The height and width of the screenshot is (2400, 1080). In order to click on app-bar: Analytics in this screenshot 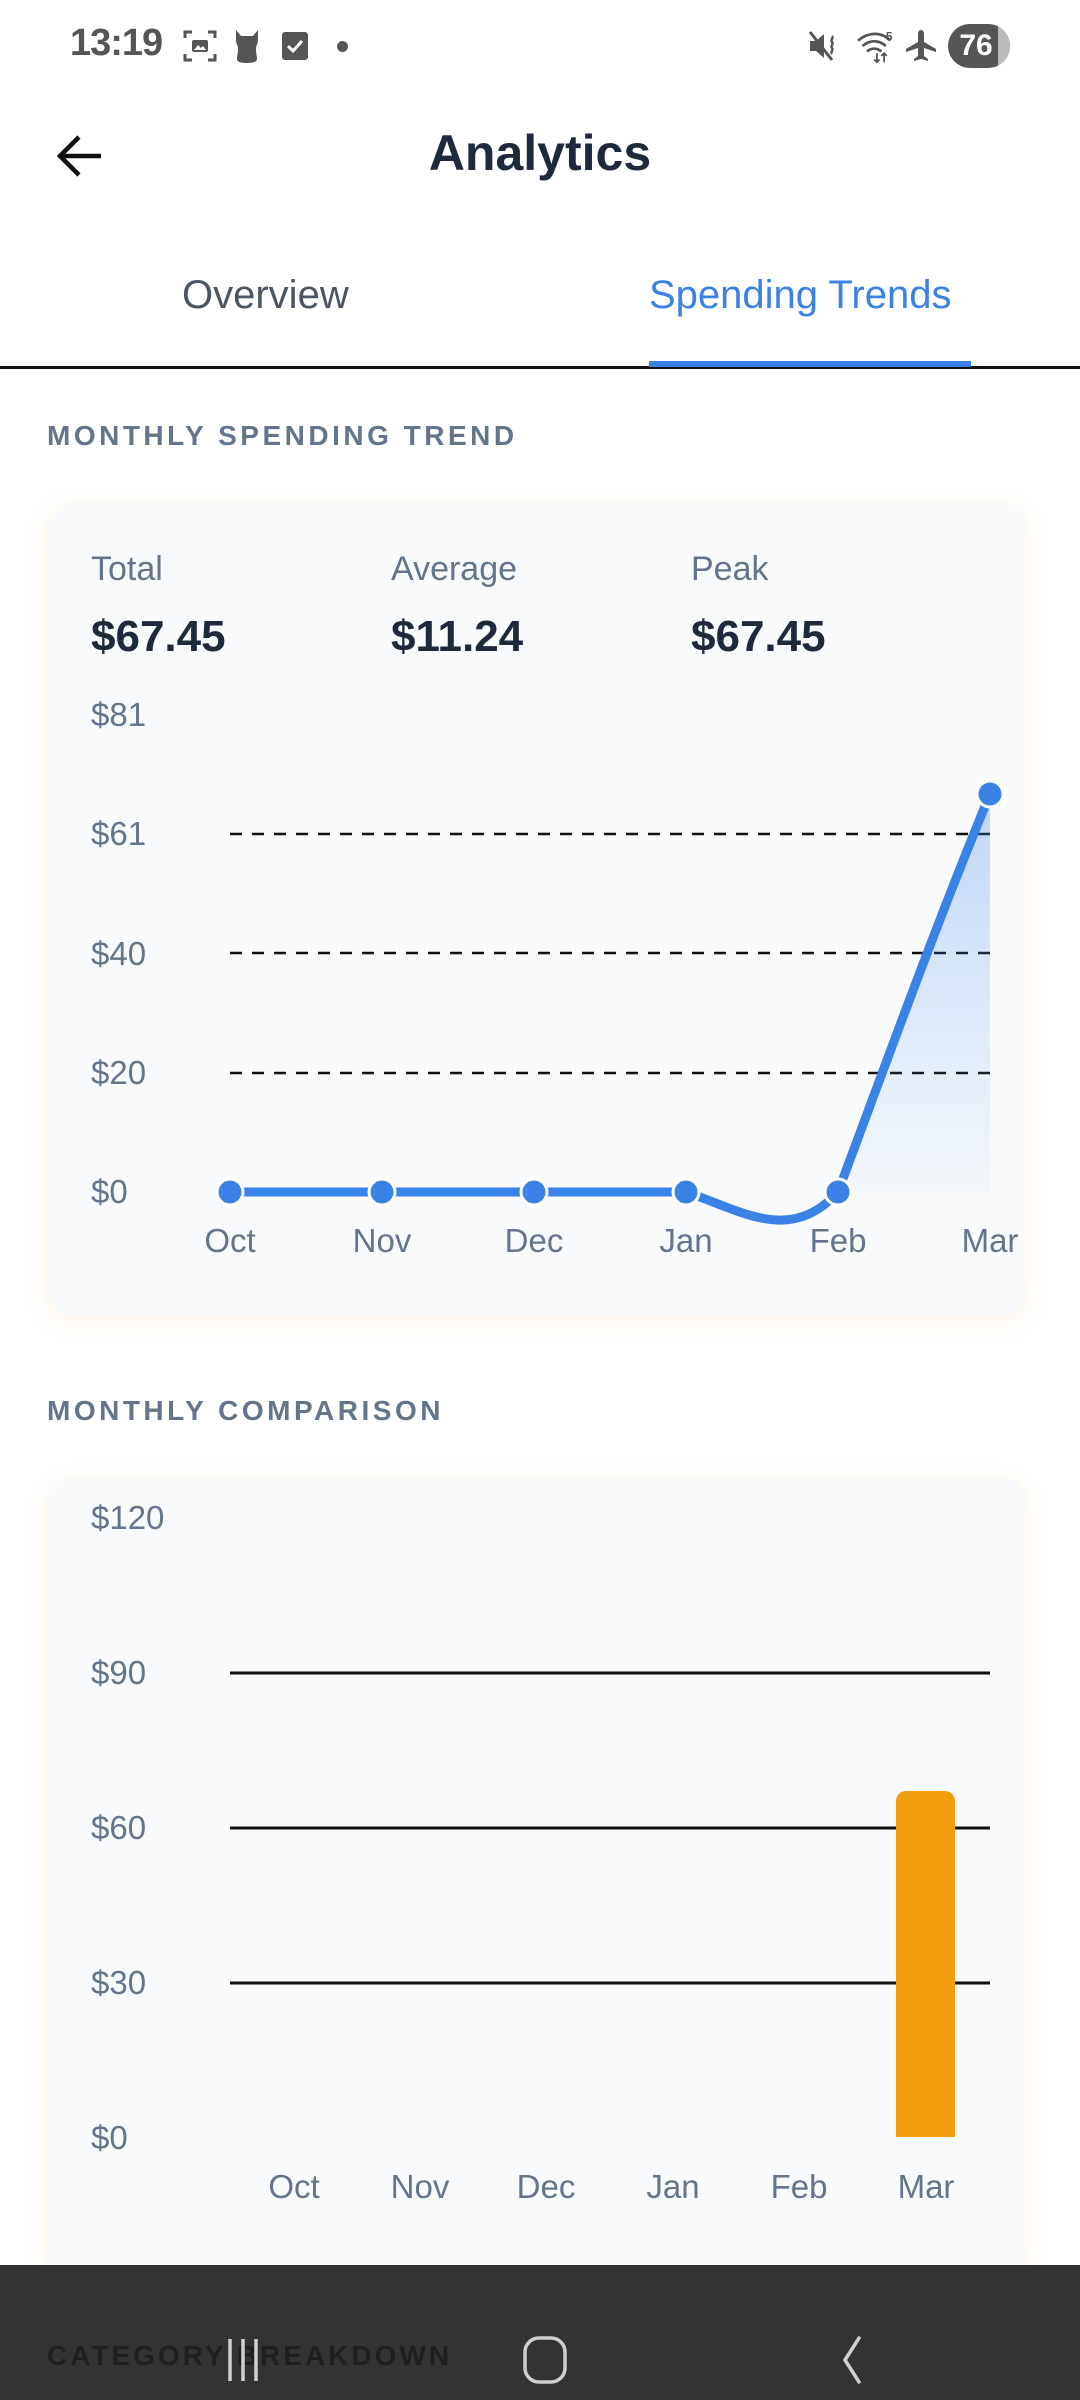, I will do `click(540, 160)`.